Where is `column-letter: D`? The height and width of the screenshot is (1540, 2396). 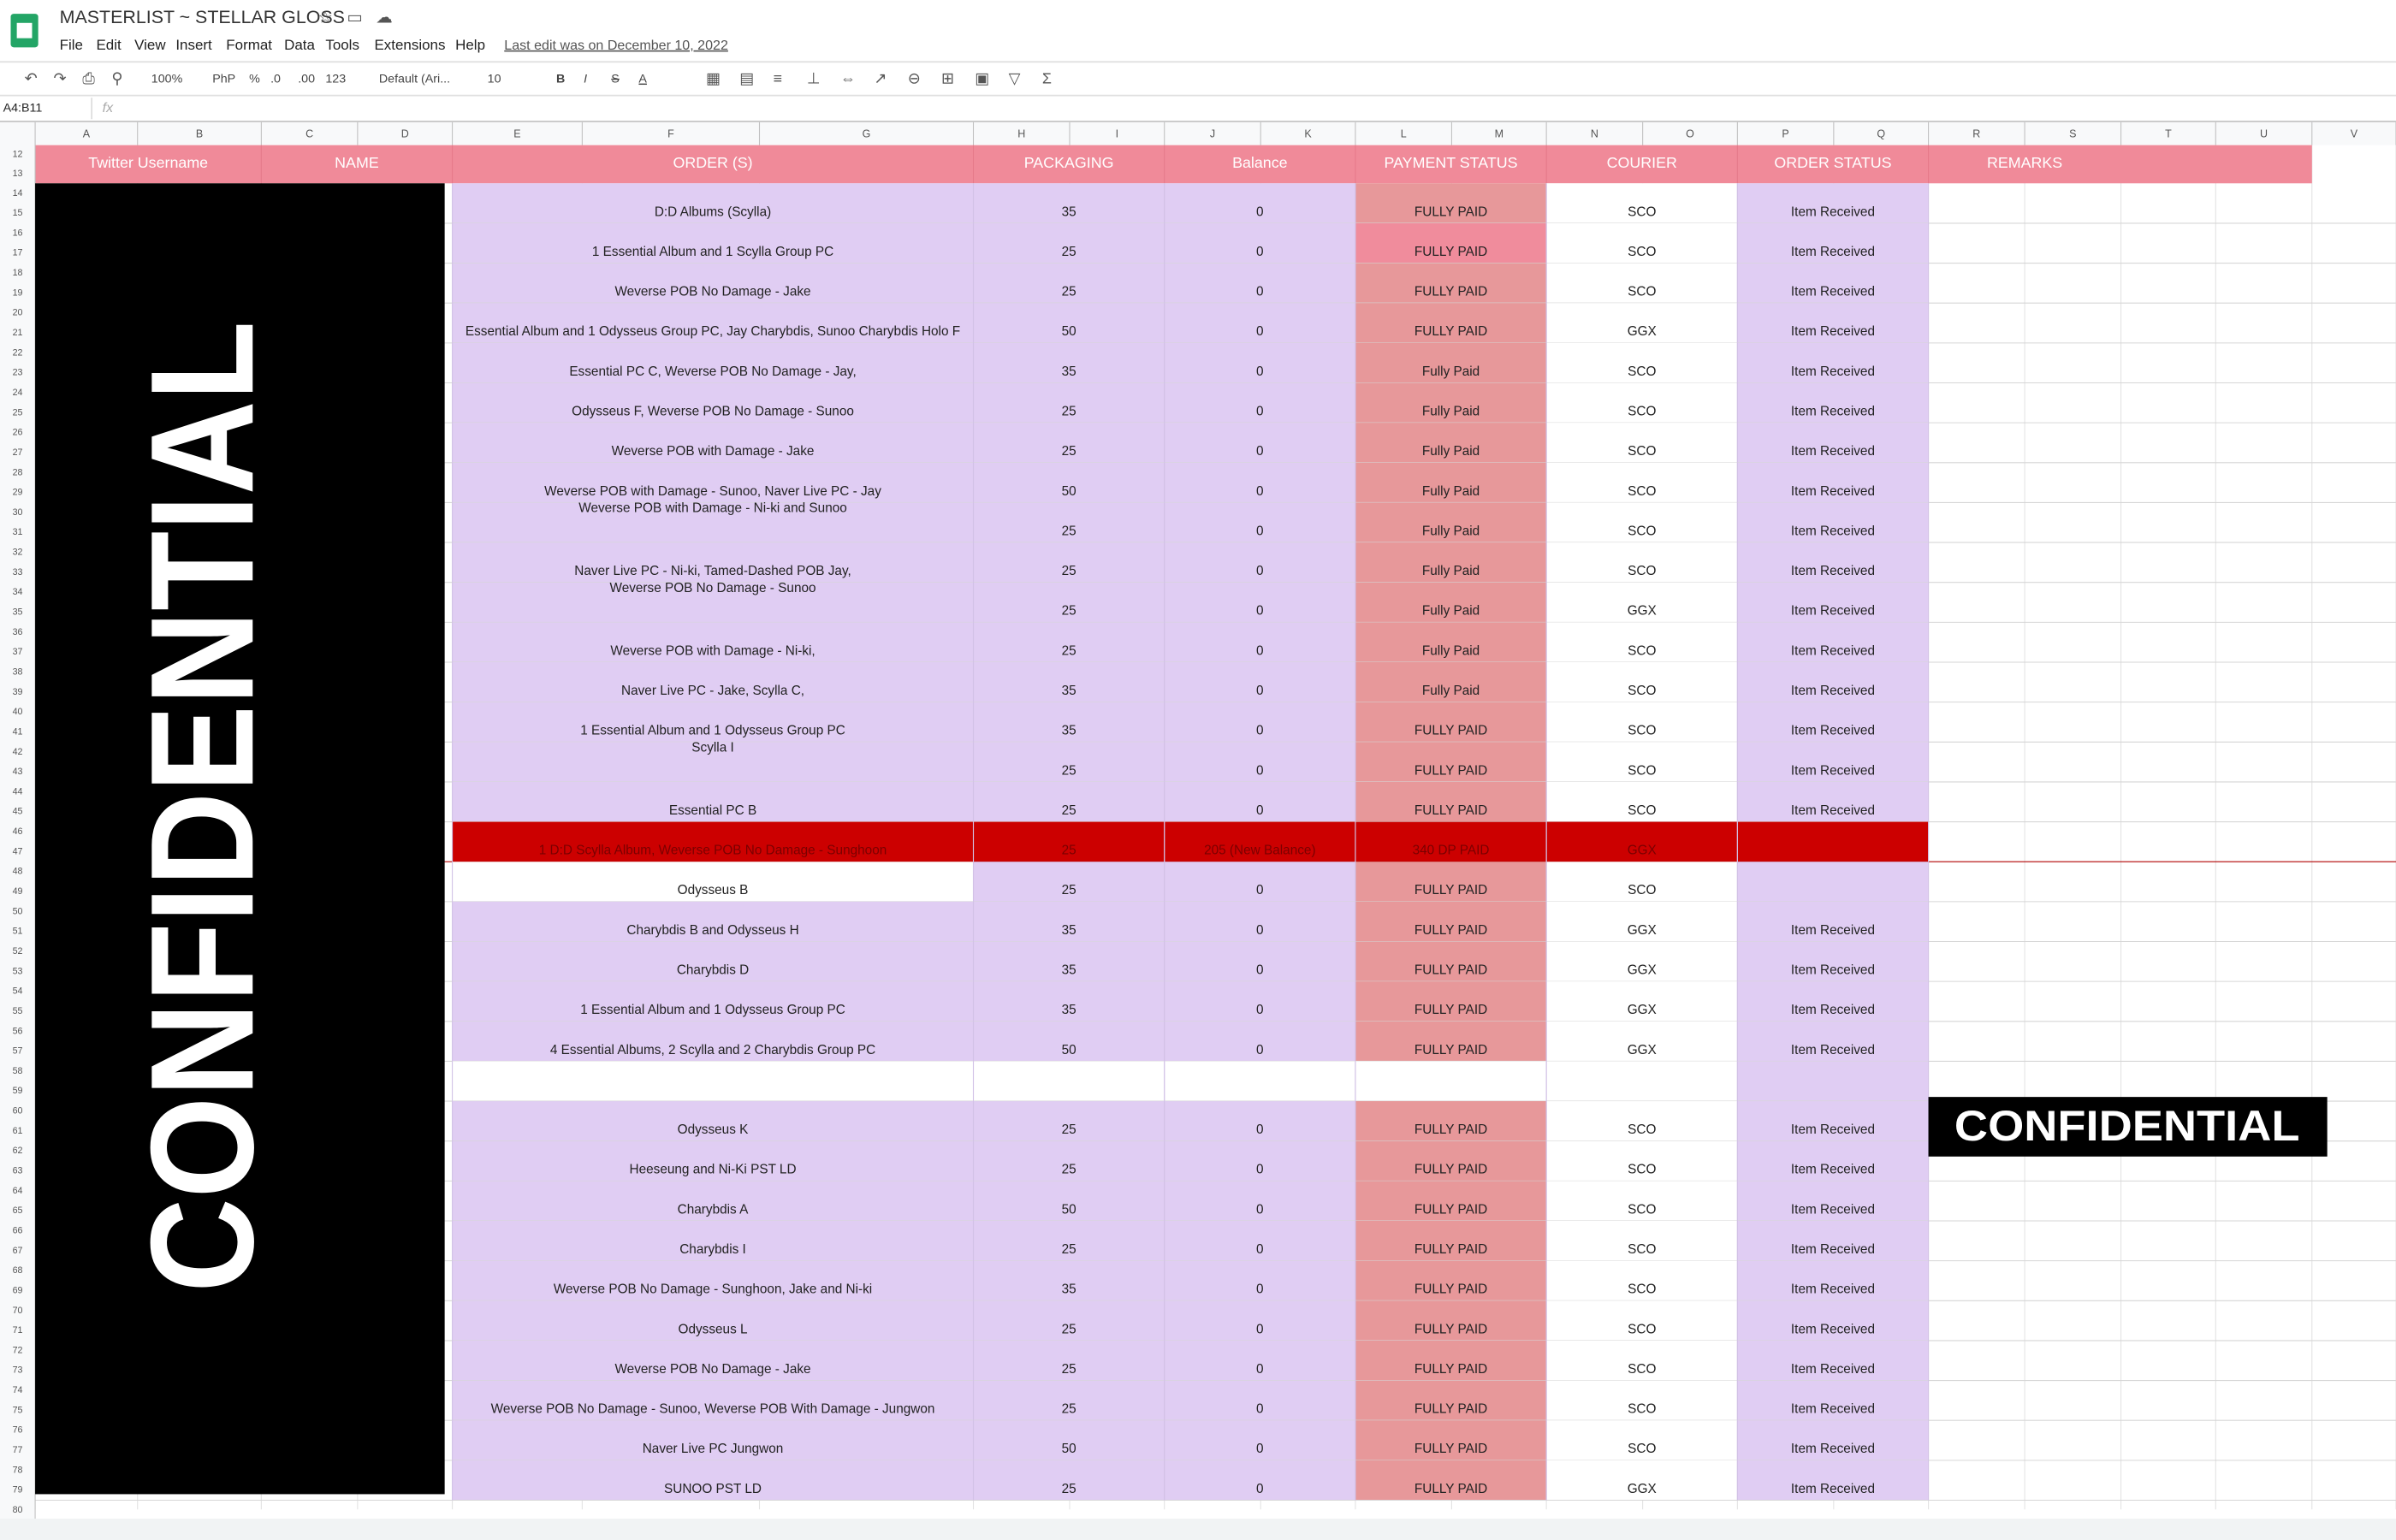
column-letter: D is located at coordinates (405, 133).